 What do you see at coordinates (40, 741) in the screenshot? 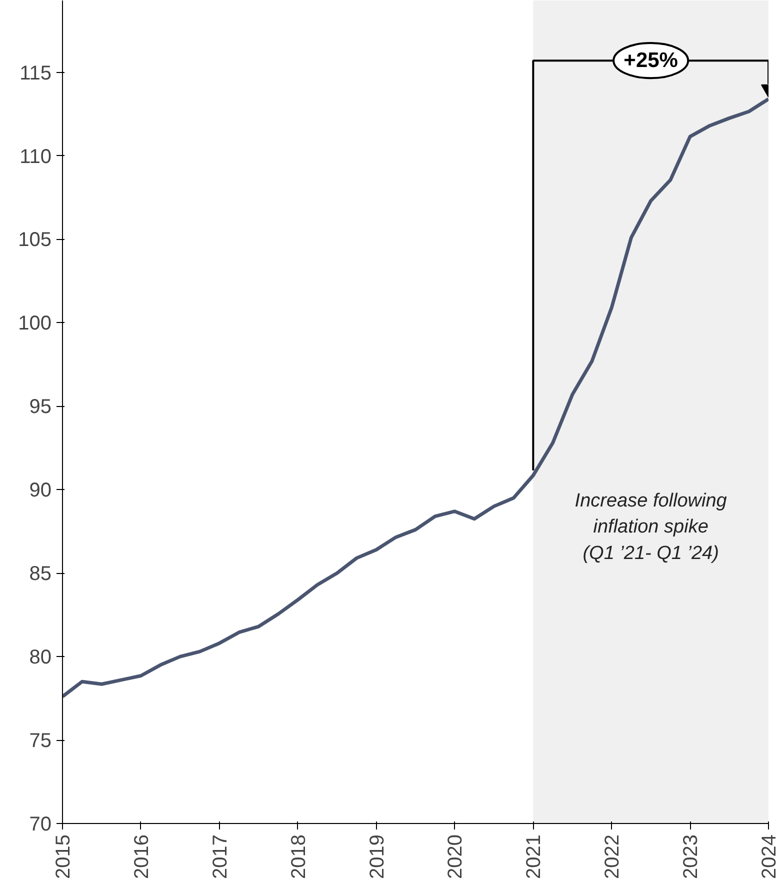
I see `y-tick-label: 75` at bounding box center [40, 741].